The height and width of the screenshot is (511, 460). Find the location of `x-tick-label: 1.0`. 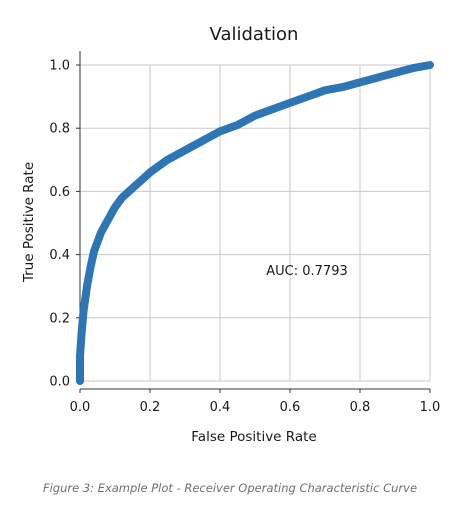

x-tick-label: 1.0 is located at coordinates (430, 407).